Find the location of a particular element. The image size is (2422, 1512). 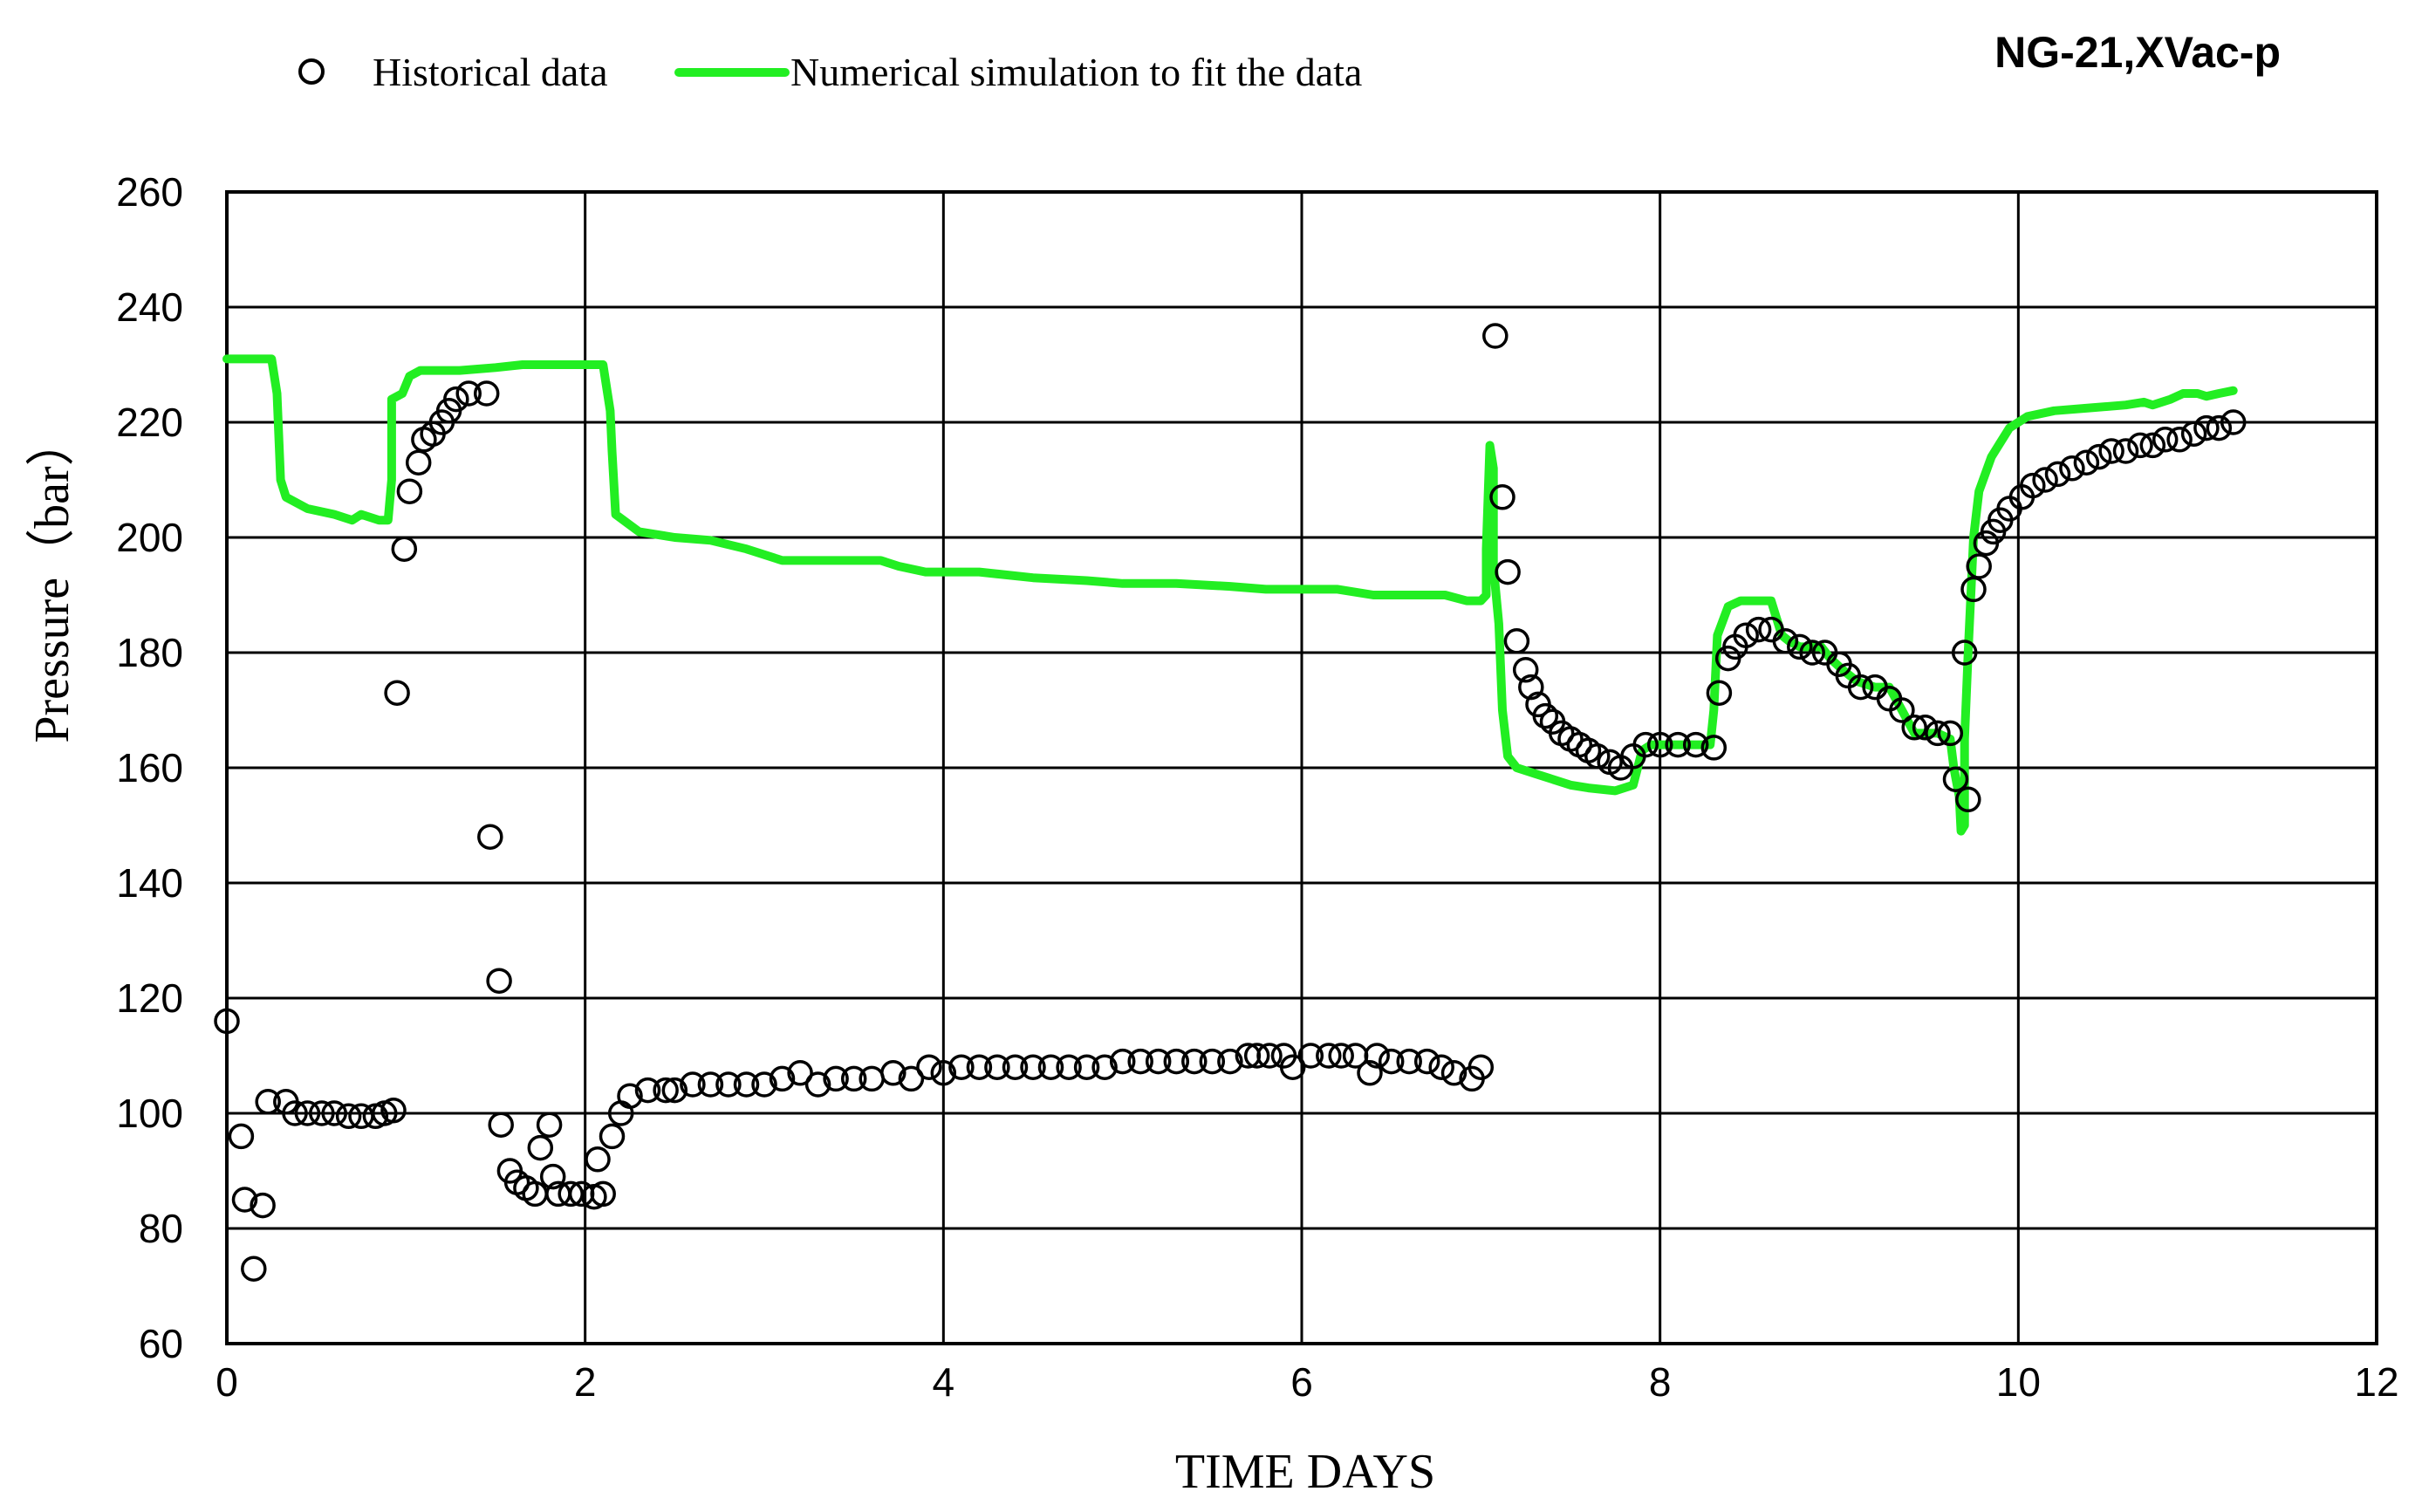

y-tick-label: 220 is located at coordinates (149, 422).